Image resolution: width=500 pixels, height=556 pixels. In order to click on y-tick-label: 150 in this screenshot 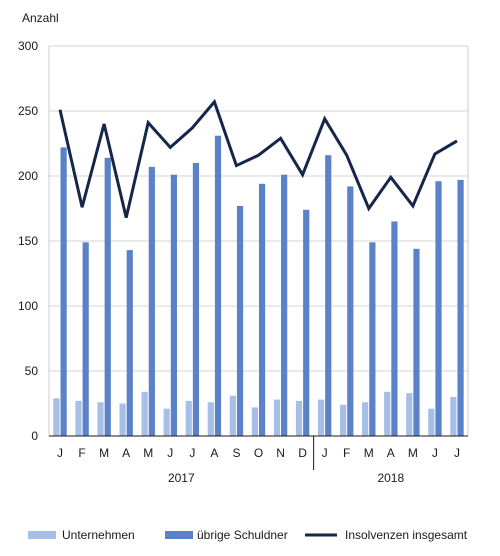, I will do `click(28, 241)`.